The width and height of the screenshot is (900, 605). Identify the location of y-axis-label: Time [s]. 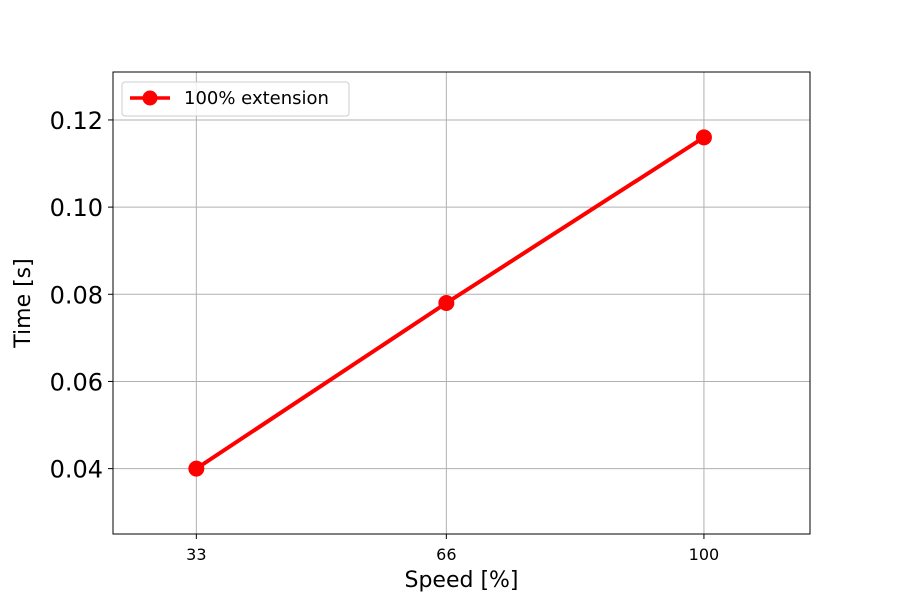
(23, 303).